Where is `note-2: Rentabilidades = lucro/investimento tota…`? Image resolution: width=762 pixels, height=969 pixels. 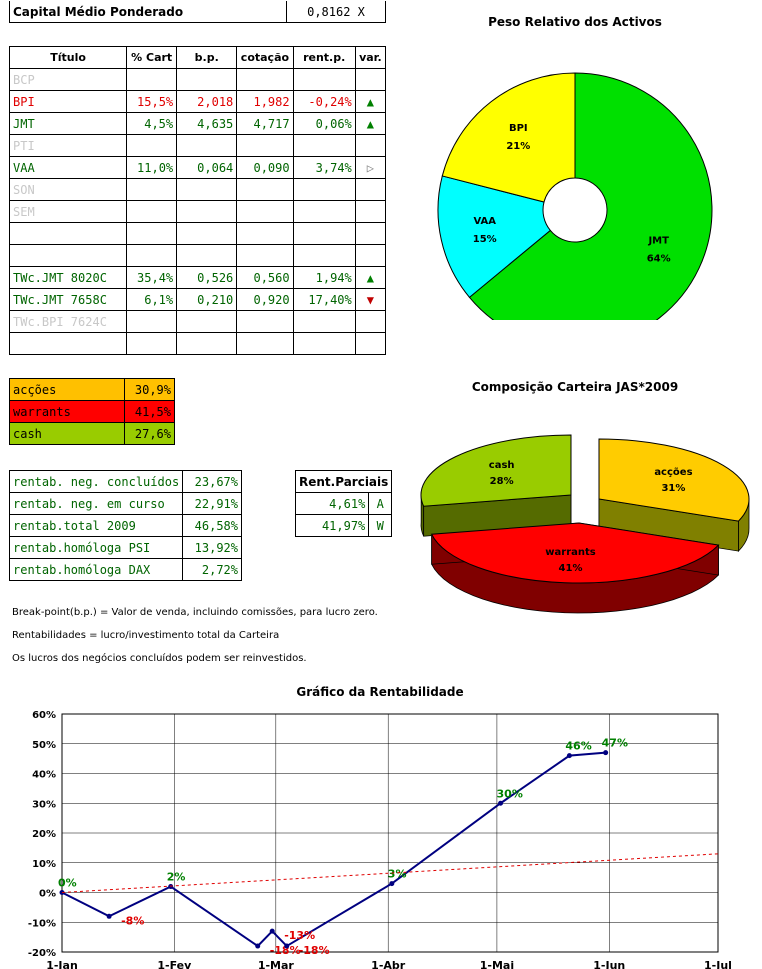
note-2: Rentabilidades = lucro/investimento tota… is located at coordinates (146, 635).